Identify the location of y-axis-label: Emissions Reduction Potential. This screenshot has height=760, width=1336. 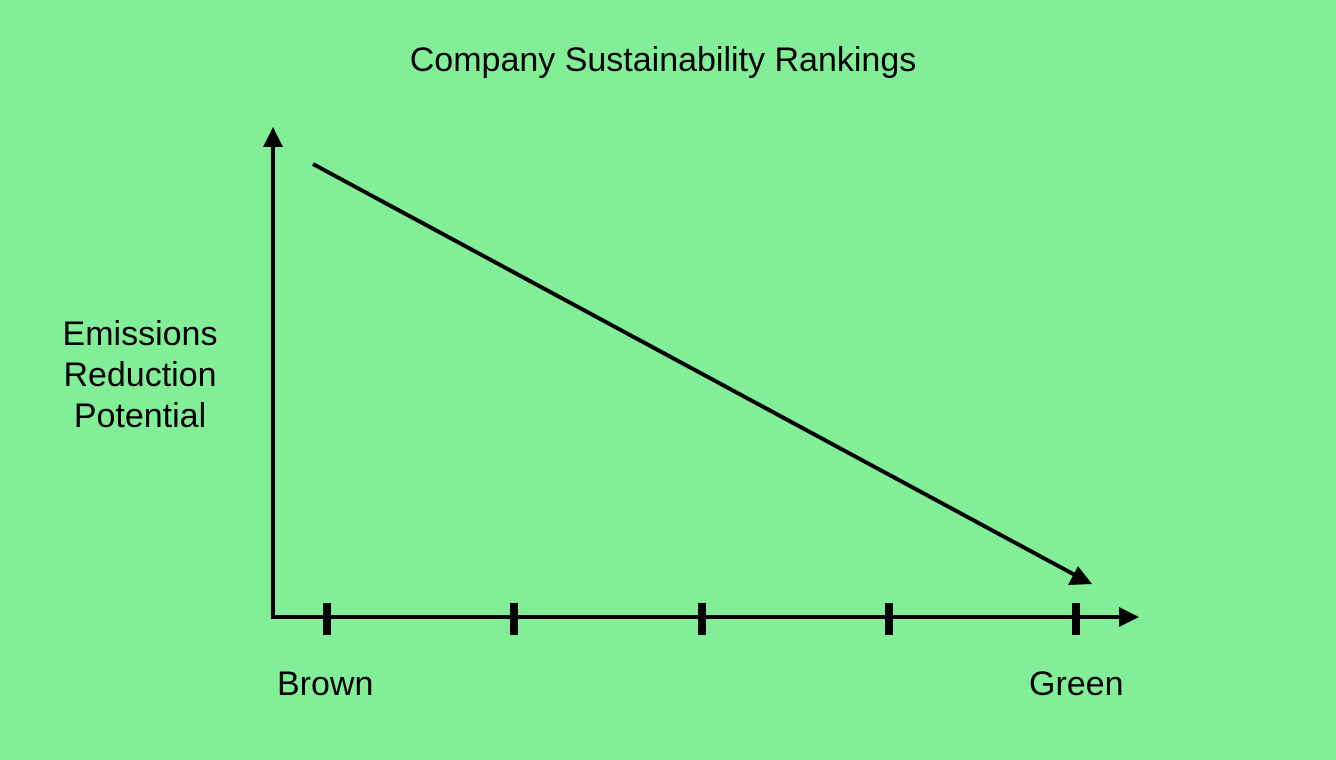
(140, 375).